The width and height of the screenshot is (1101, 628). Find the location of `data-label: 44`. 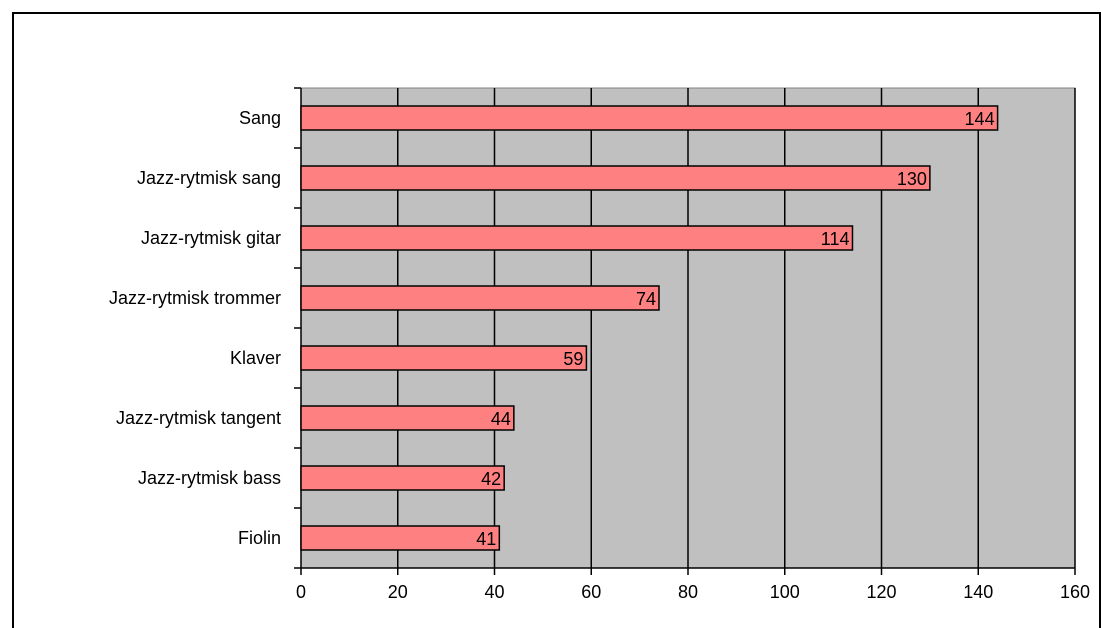

data-label: 44 is located at coordinates (501, 419).